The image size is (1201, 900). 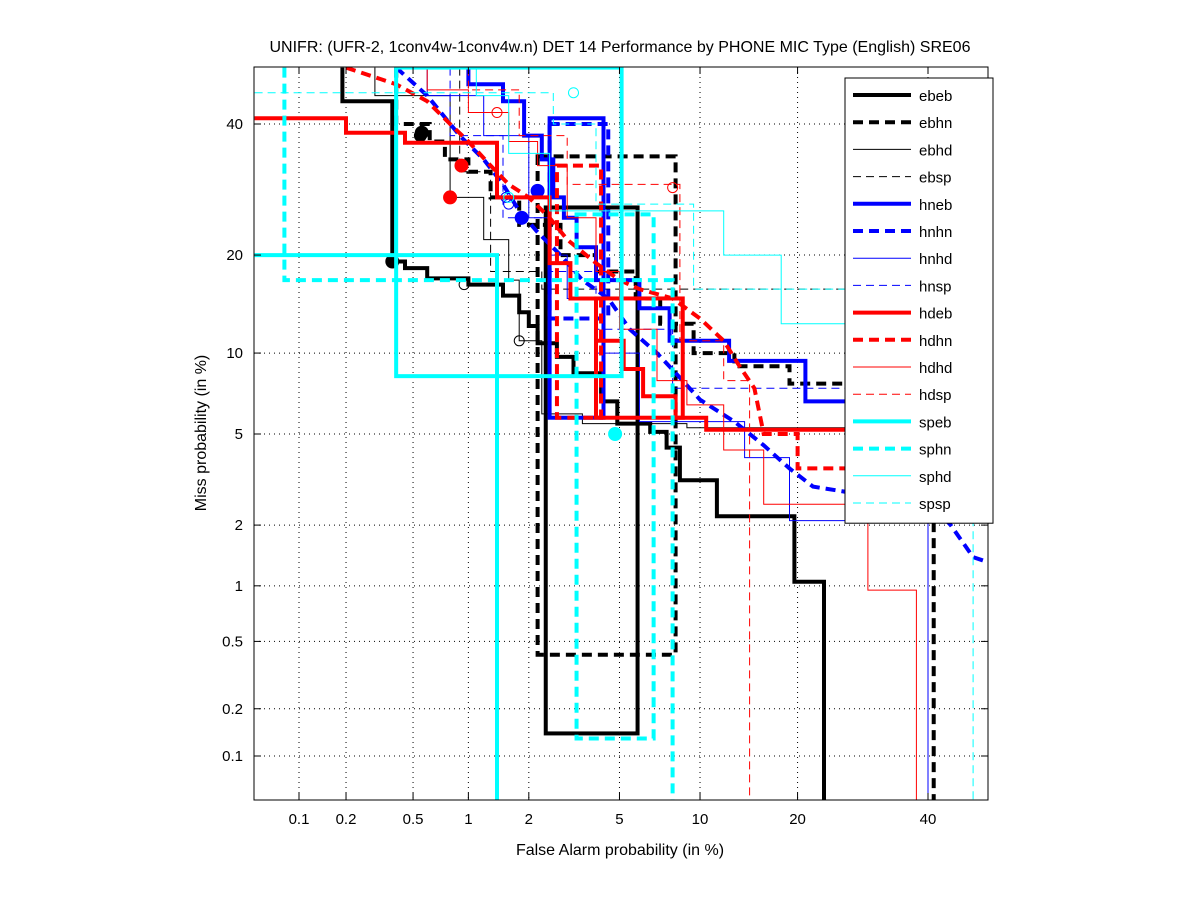 What do you see at coordinates (673, 188) in the screenshot?
I see `dcf-marker-hdsp` at bounding box center [673, 188].